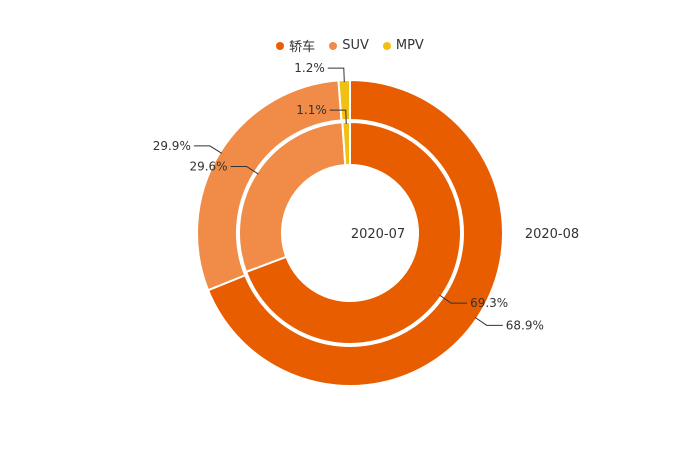 Image resolution: width=700 pixels, height=466 pixels. I want to click on outer-leader-line-sedan, so click(488, 321).